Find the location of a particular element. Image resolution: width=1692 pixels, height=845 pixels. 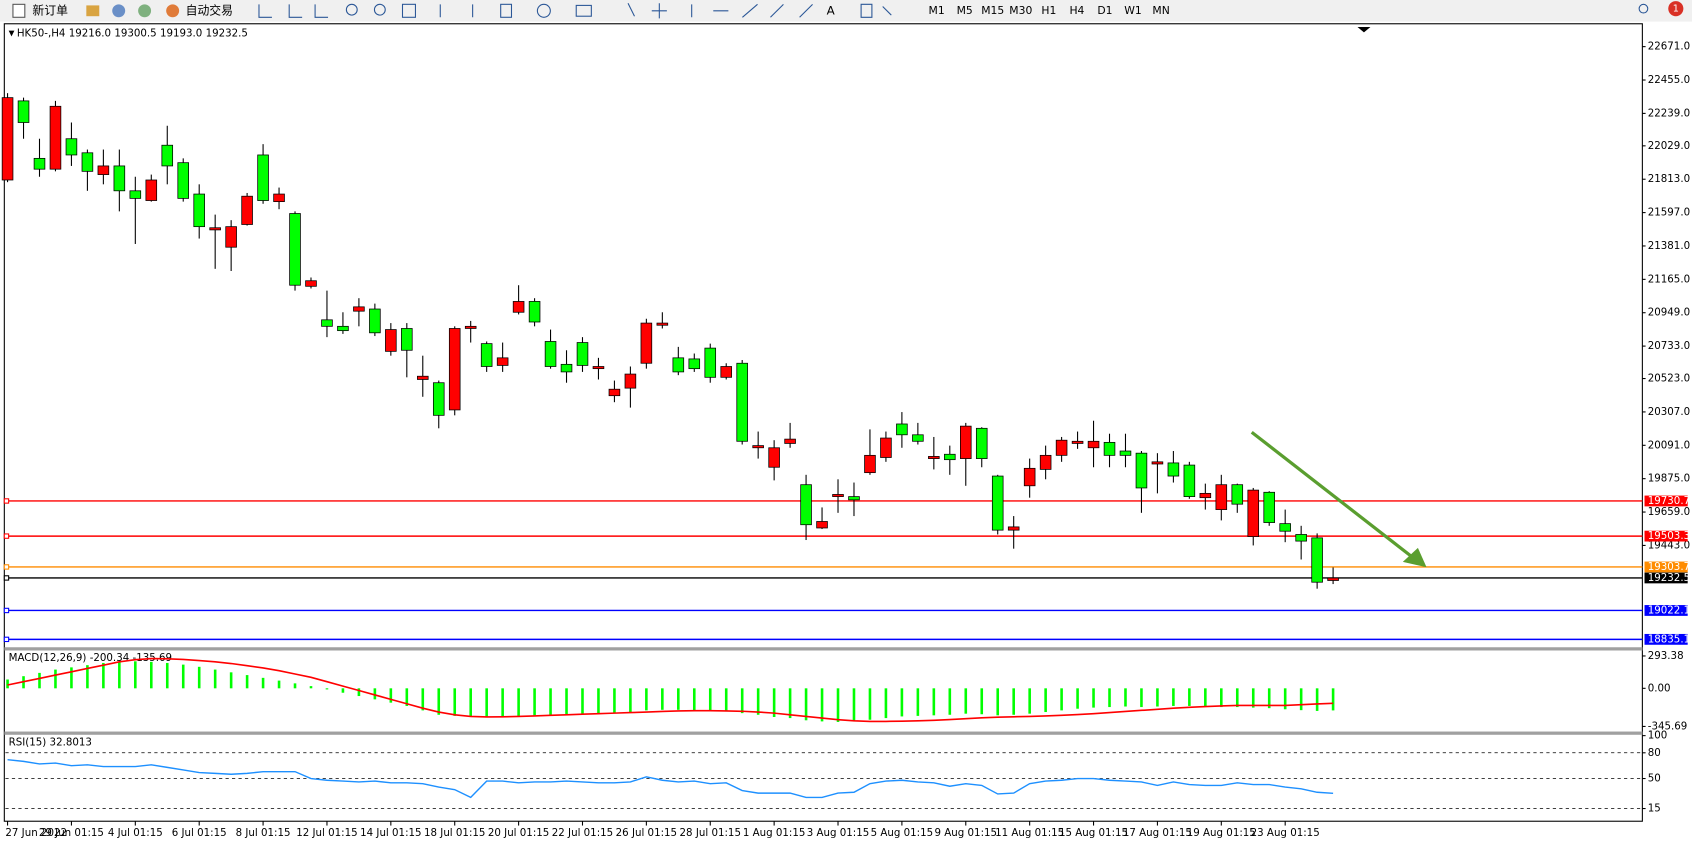

y-tick-label: 22029.0 is located at coordinates (1669, 146).